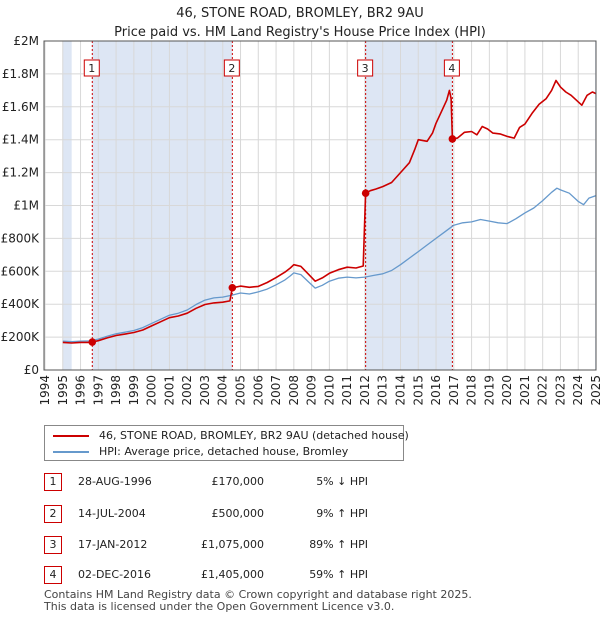 The width and height of the screenshot is (600, 620). Describe the element at coordinates (543, 390) in the screenshot. I see `x-tick-label: 2022` at that location.